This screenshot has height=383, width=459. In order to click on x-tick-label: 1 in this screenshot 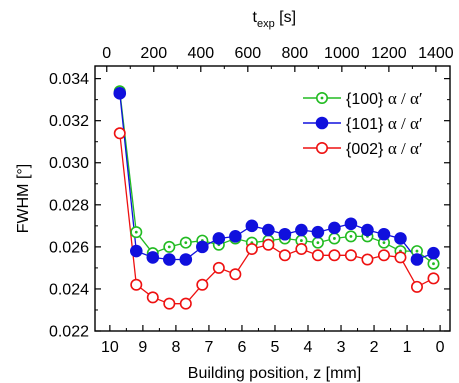, I will do `click(407, 347)`.